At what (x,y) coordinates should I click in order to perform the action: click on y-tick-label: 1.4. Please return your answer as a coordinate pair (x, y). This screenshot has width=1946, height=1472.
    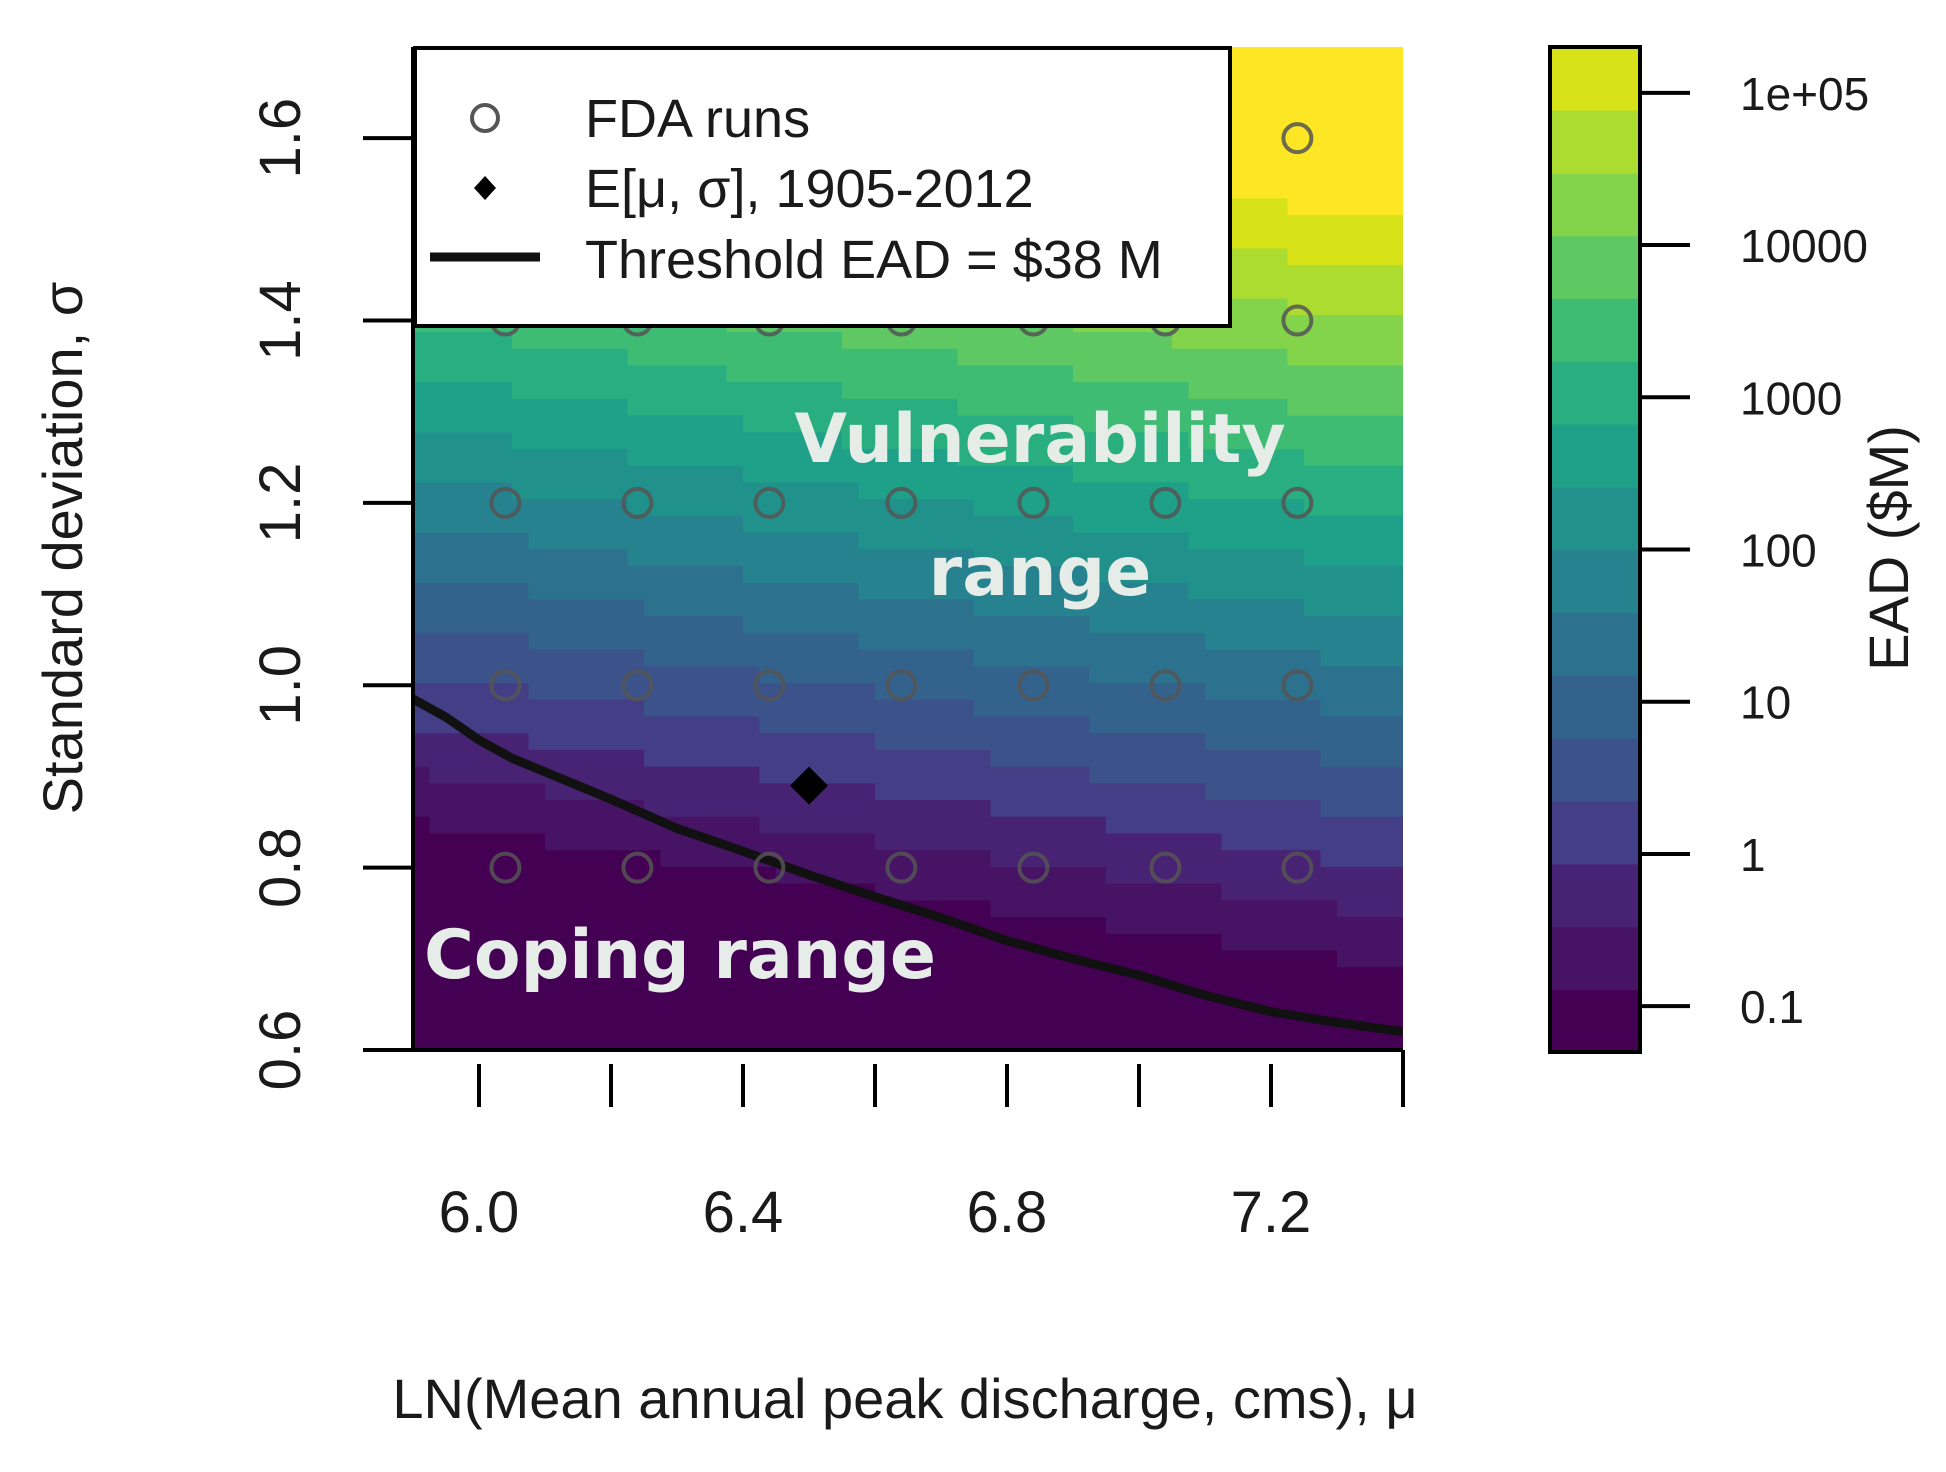
    Looking at the image, I should click on (280, 320).